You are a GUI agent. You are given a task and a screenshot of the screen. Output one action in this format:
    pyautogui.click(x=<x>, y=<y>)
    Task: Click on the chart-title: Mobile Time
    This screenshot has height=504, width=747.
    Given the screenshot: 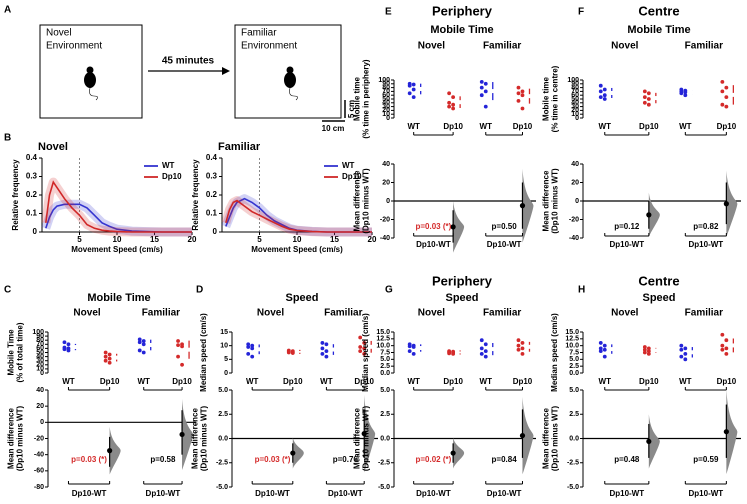 What is the action you would take?
    pyautogui.click(x=118, y=298)
    